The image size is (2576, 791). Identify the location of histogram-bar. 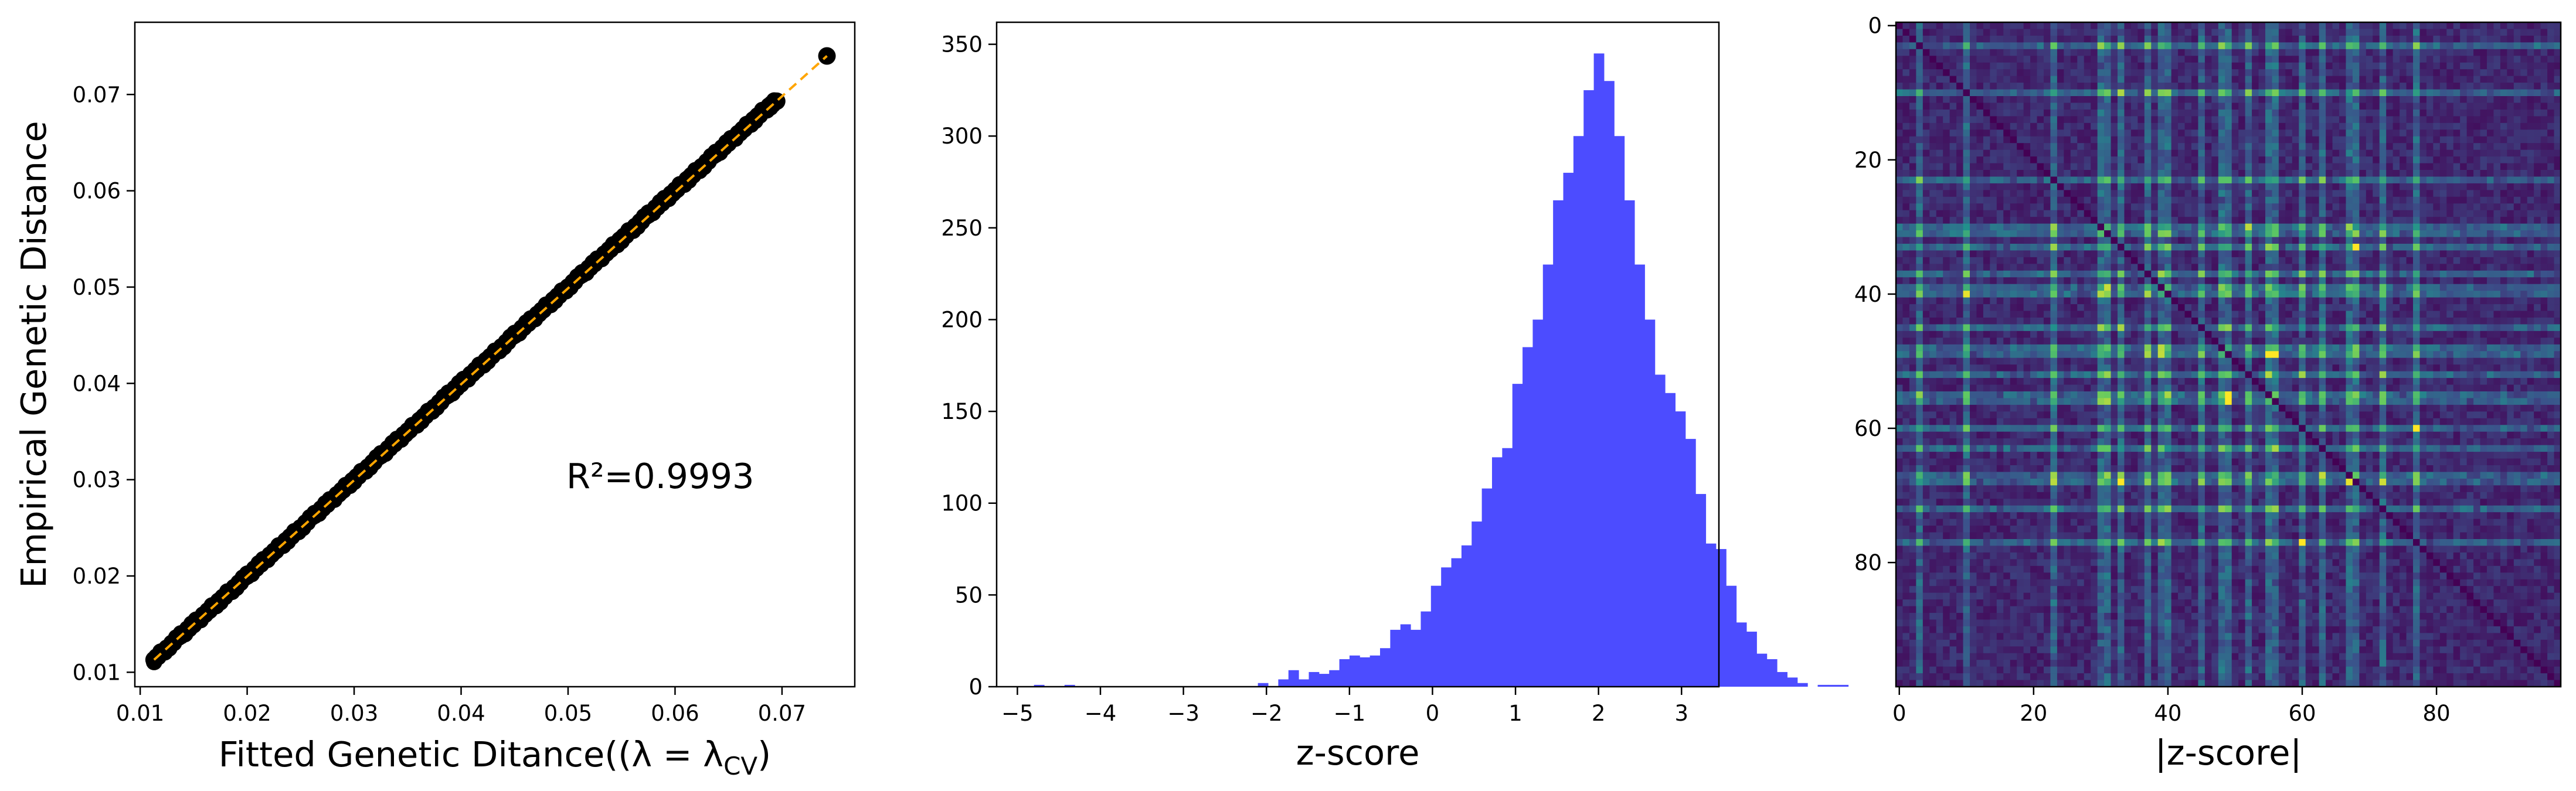
(1559, 444).